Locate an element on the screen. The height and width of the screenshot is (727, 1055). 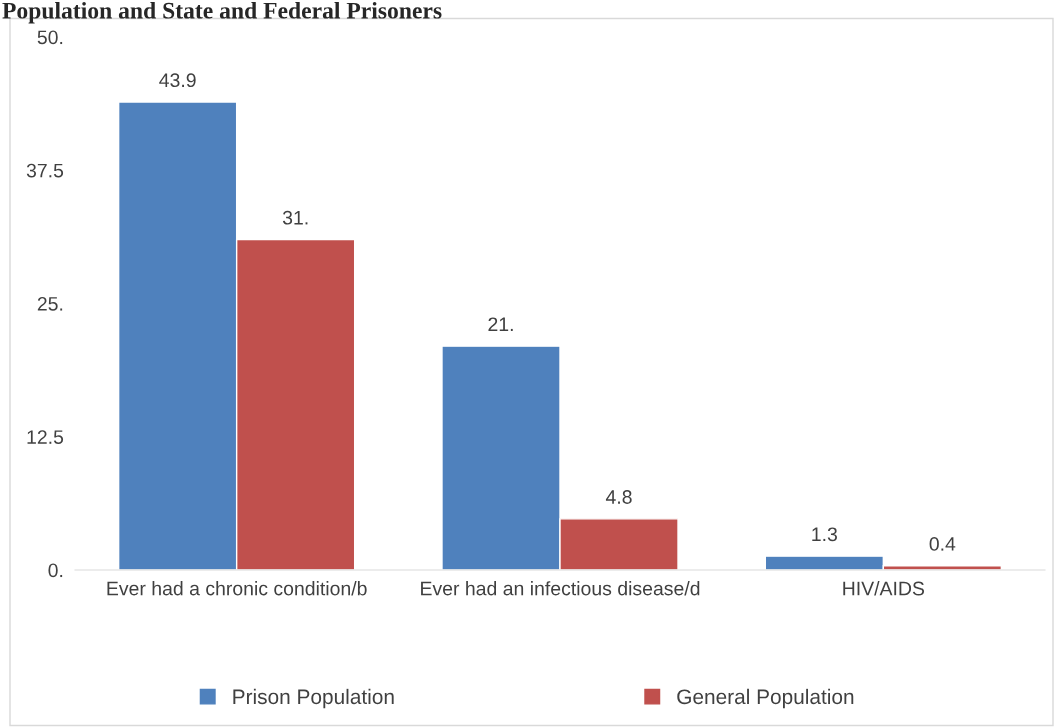
data-label: 0.4 is located at coordinates (942, 544).